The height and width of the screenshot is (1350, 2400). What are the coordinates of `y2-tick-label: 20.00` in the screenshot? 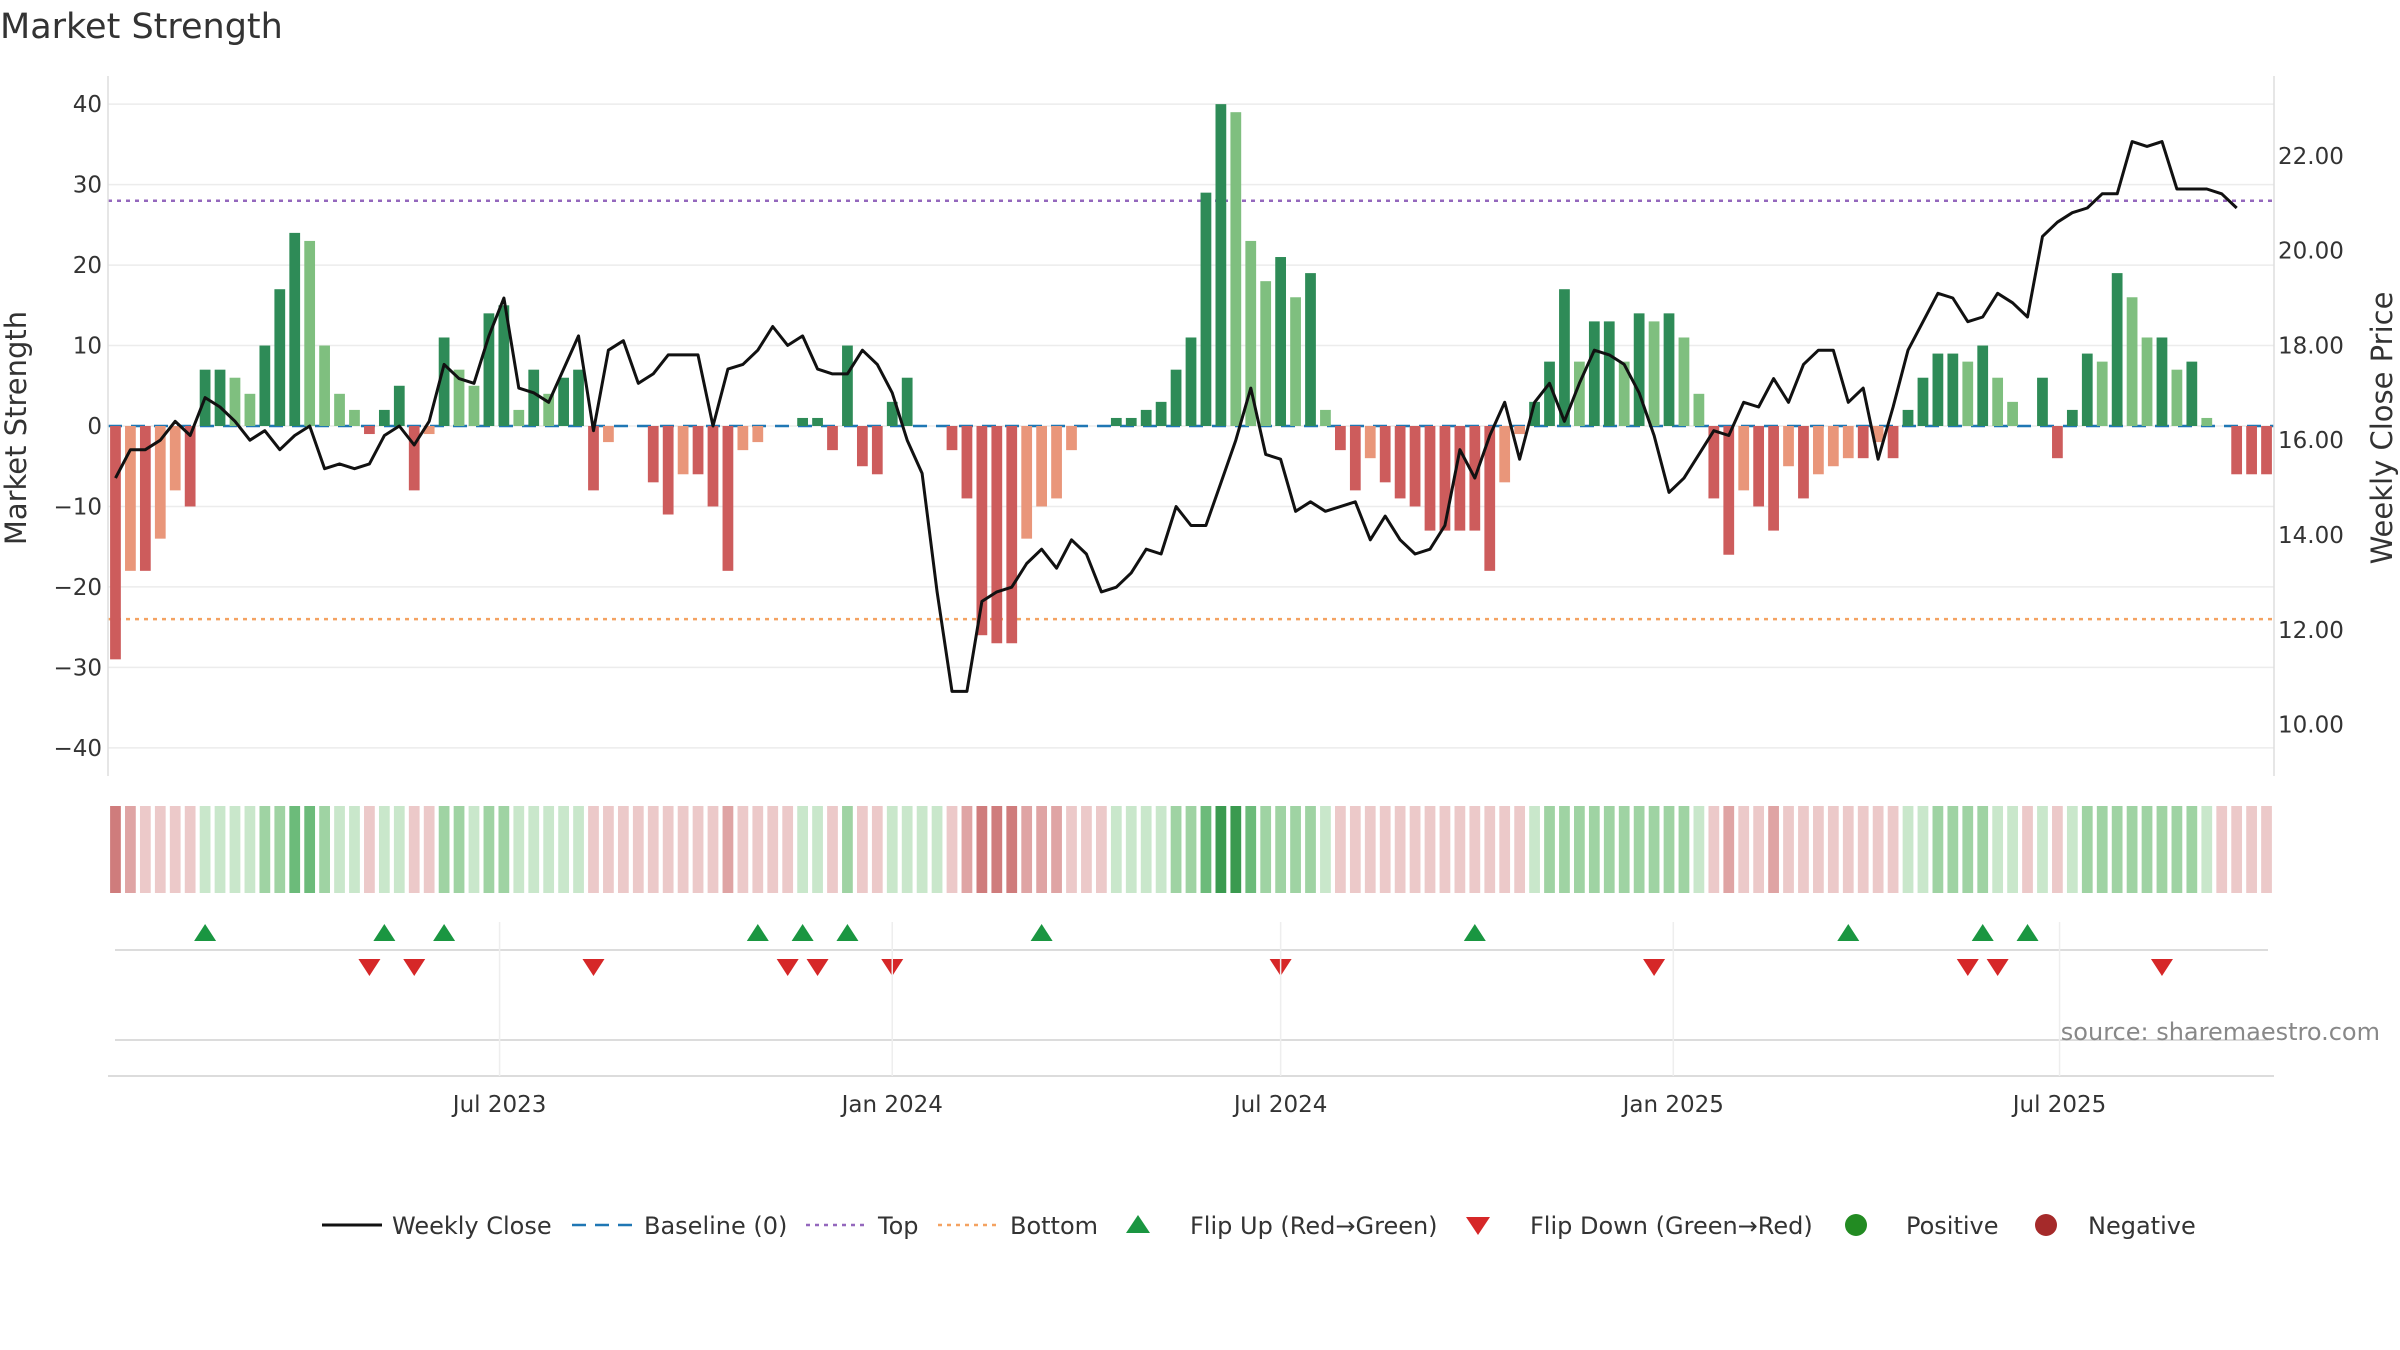 It's located at (2311, 252).